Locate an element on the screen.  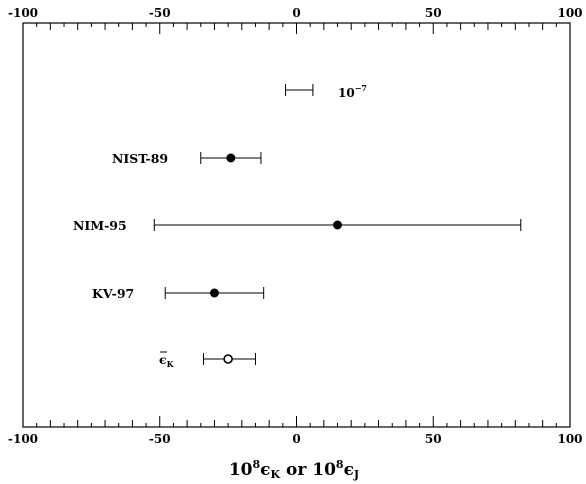
x-axis-title: 108ϵK or 108ϵJ is located at coordinates (294, 469).